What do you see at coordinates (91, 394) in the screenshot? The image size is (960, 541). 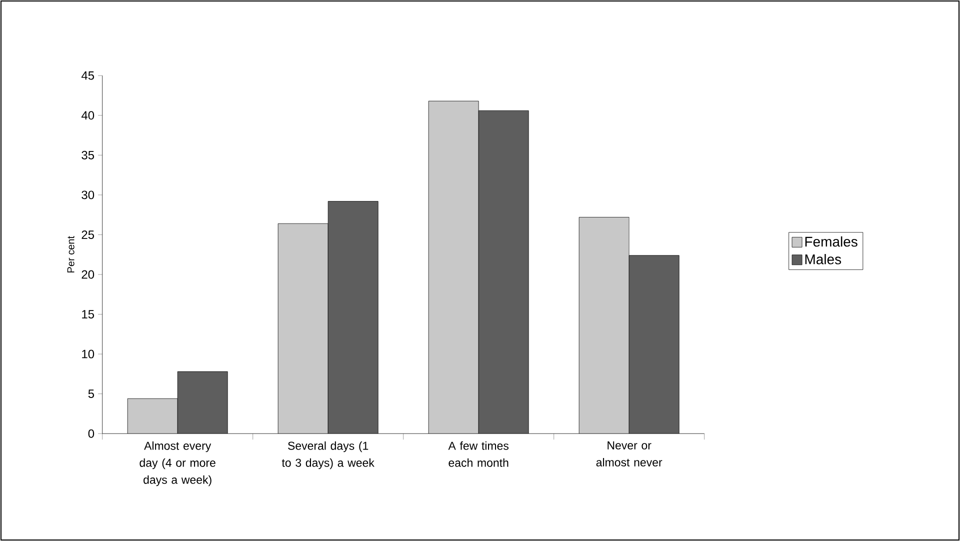 I see `y-tick-label: 5` at bounding box center [91, 394].